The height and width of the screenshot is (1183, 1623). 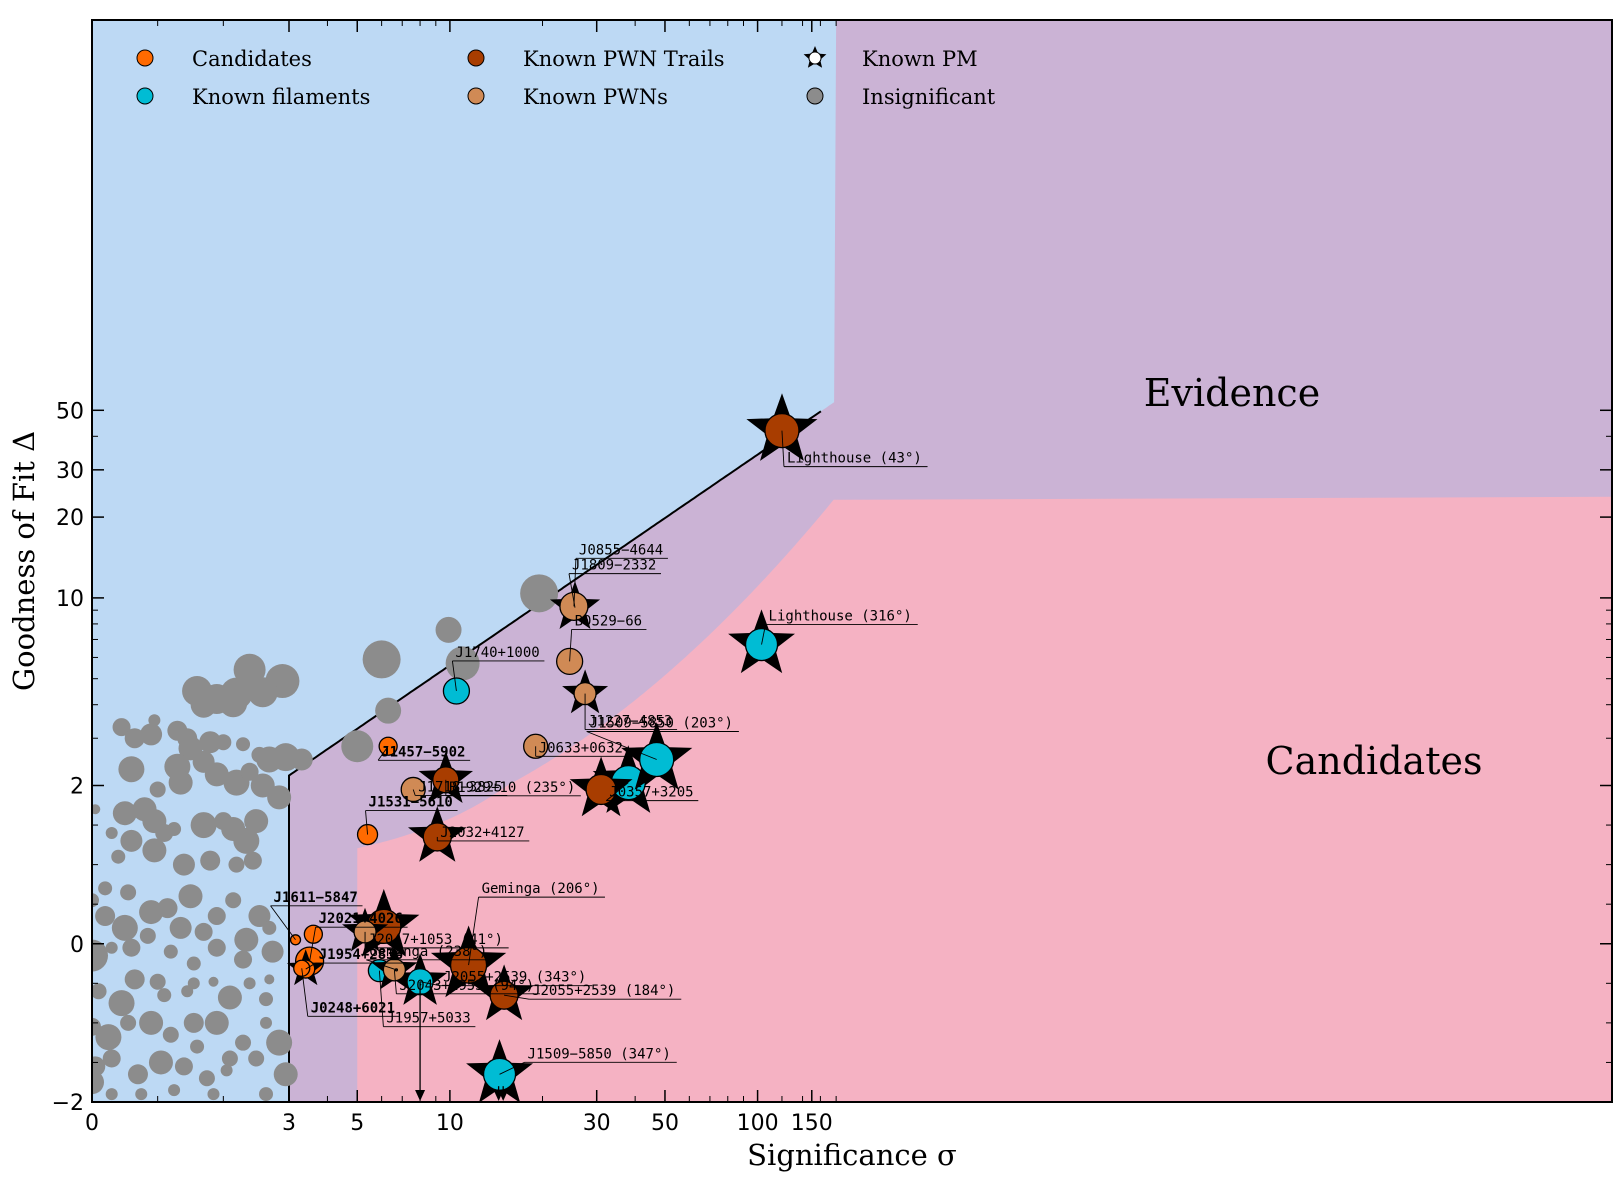 What do you see at coordinates (614, 566) in the screenshot?
I see `annotation-label: J1809−2332` at bounding box center [614, 566].